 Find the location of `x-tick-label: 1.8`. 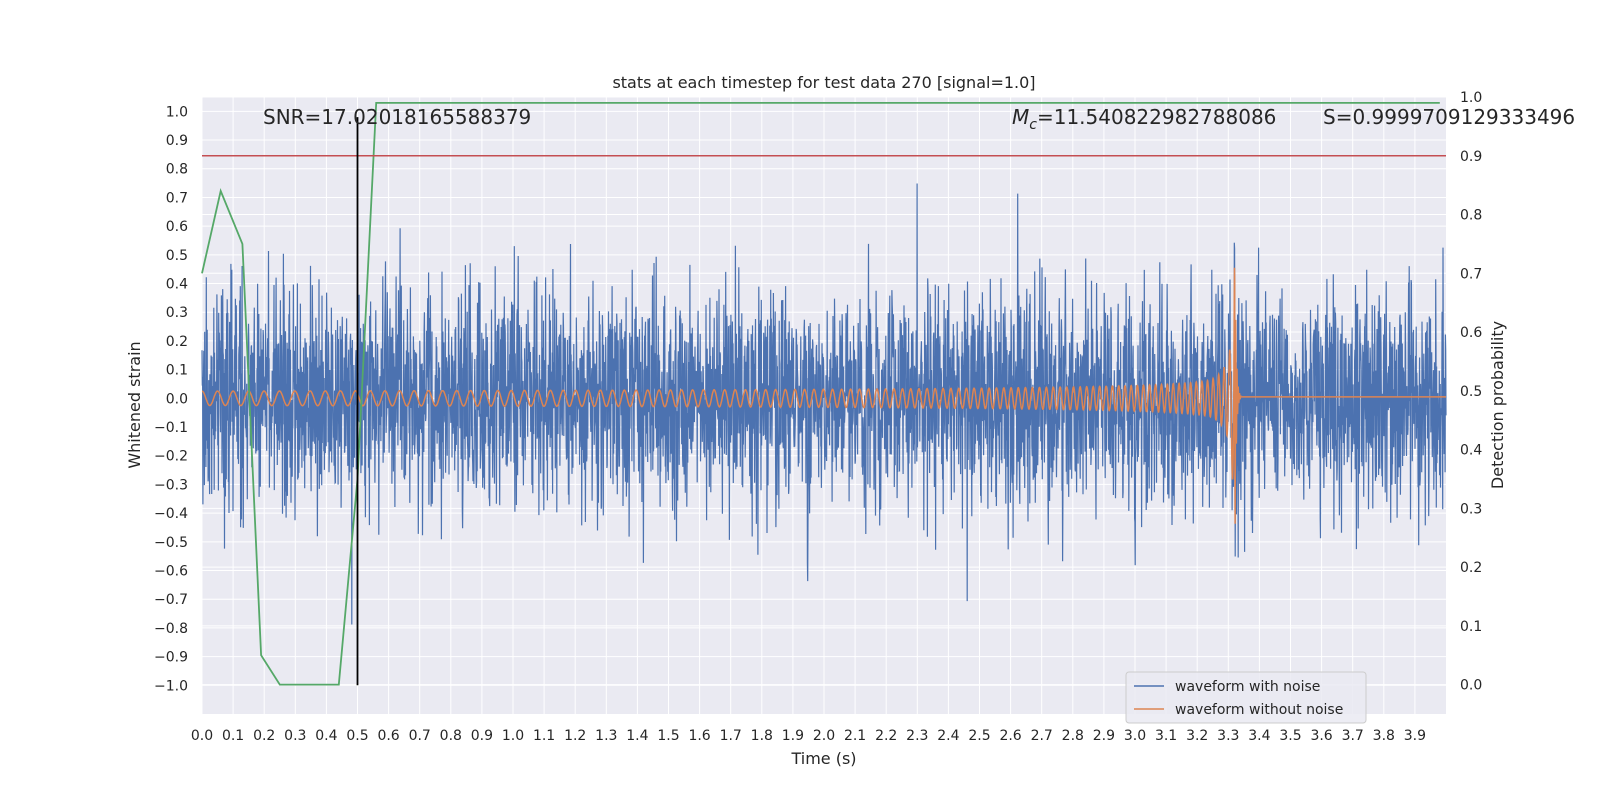

x-tick-label: 1.8 is located at coordinates (762, 736).